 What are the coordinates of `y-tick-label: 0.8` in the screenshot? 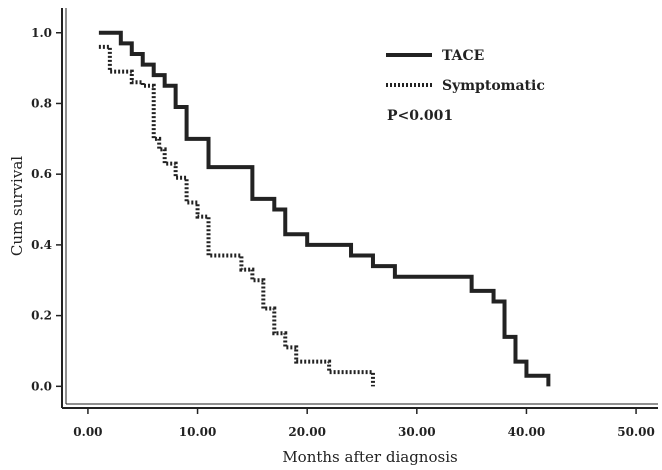 It's located at (41, 103).